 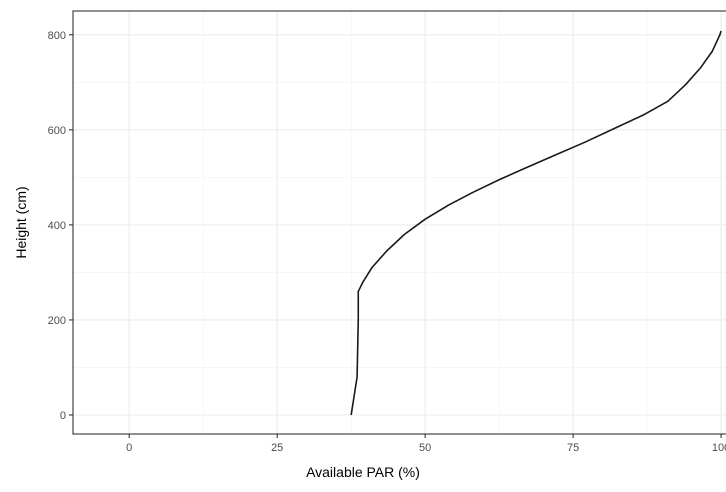 What do you see at coordinates (277, 448) in the screenshot?
I see `x-tick-label: 25` at bounding box center [277, 448].